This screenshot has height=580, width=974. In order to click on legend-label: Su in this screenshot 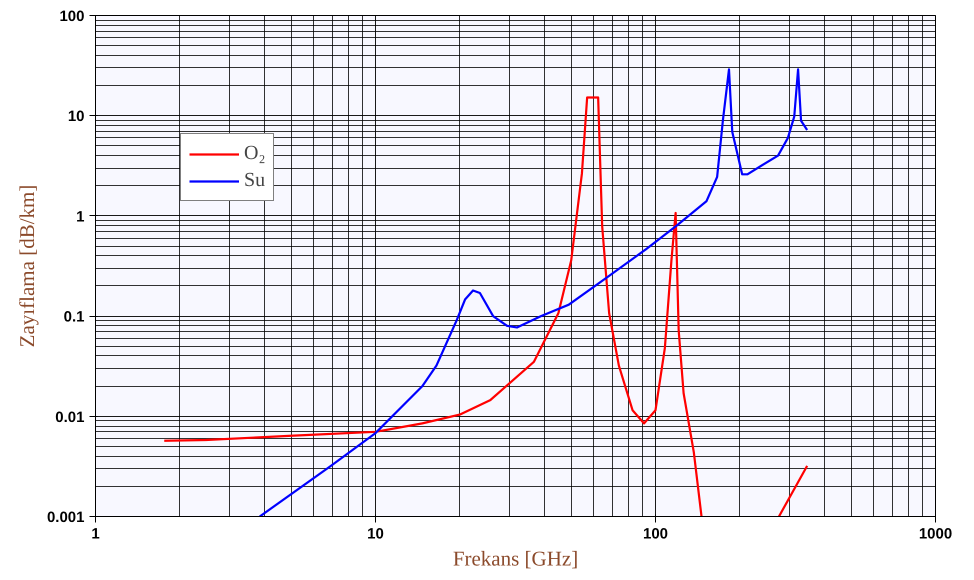, I will do `click(255, 180)`.